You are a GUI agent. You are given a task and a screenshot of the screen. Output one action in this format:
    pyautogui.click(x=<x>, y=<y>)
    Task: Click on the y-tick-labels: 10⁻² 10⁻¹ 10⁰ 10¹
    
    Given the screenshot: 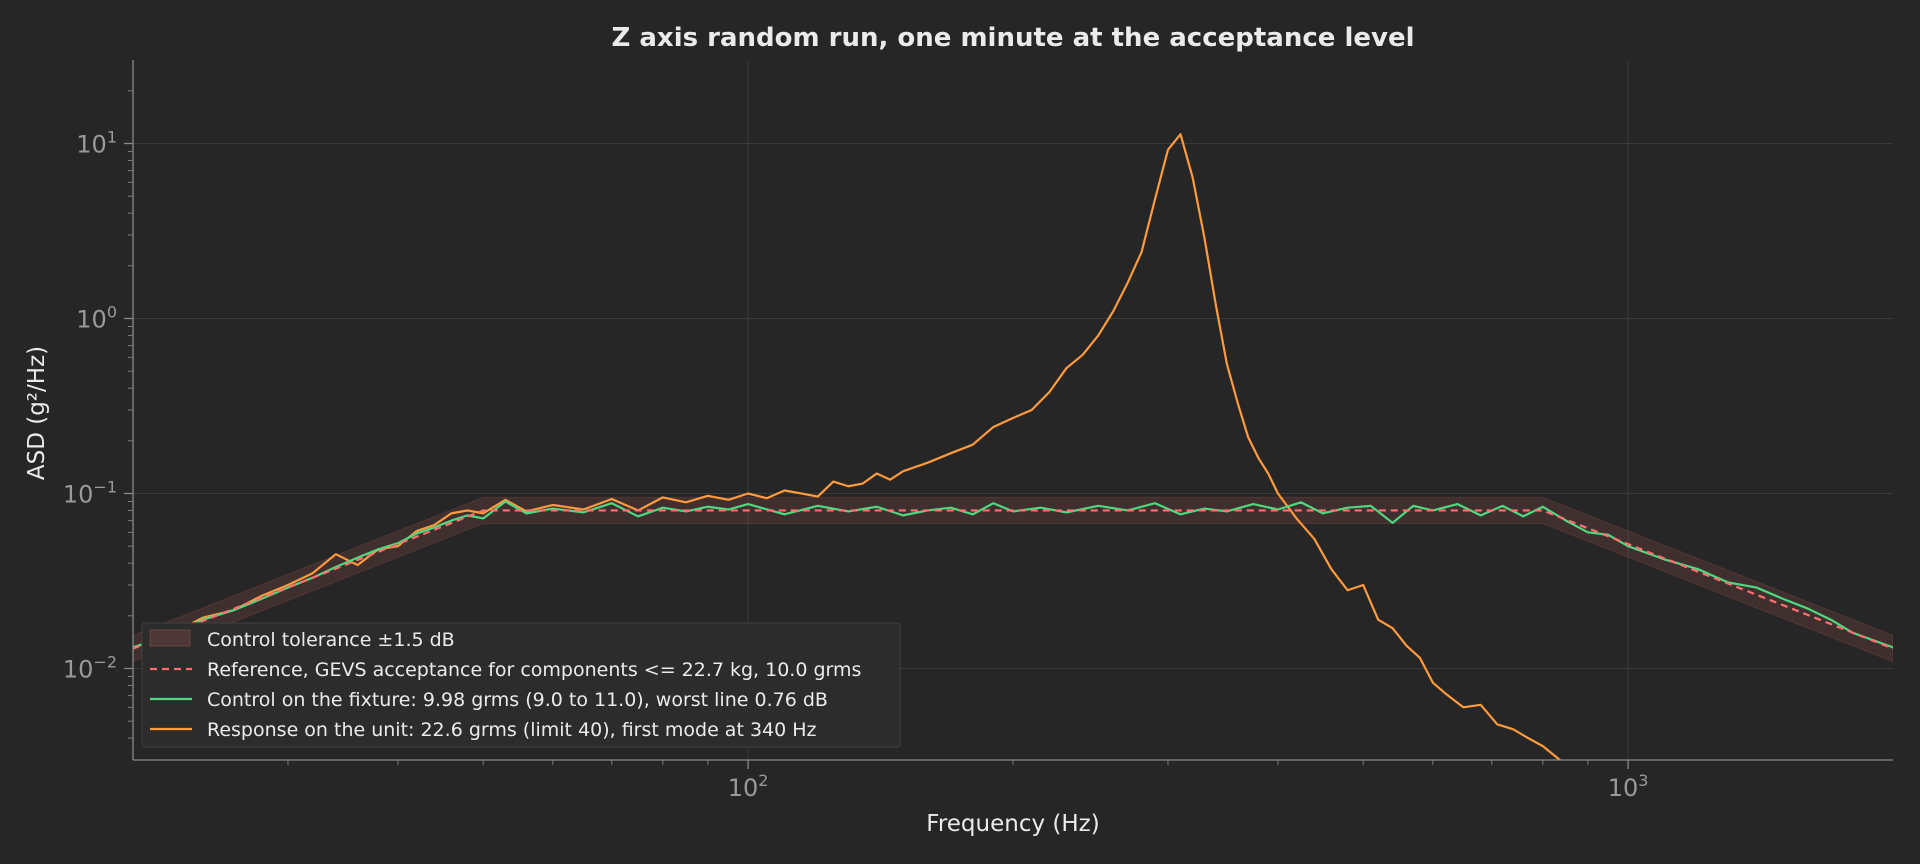 What is the action you would take?
    pyautogui.click(x=90, y=405)
    